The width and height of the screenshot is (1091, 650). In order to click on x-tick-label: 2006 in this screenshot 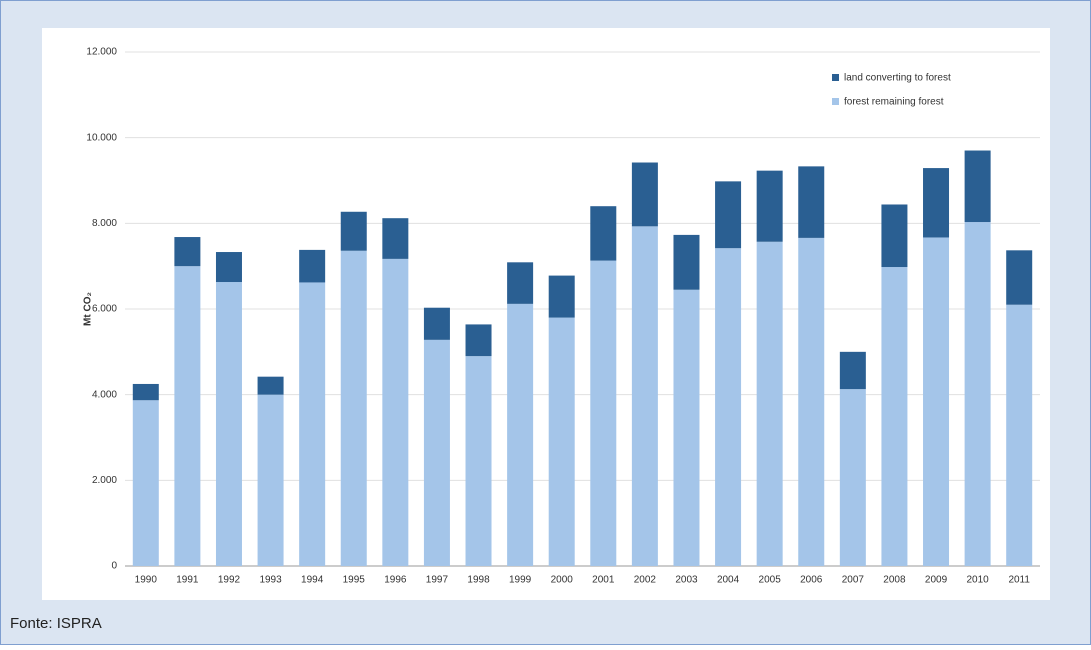, I will do `click(811, 580)`.